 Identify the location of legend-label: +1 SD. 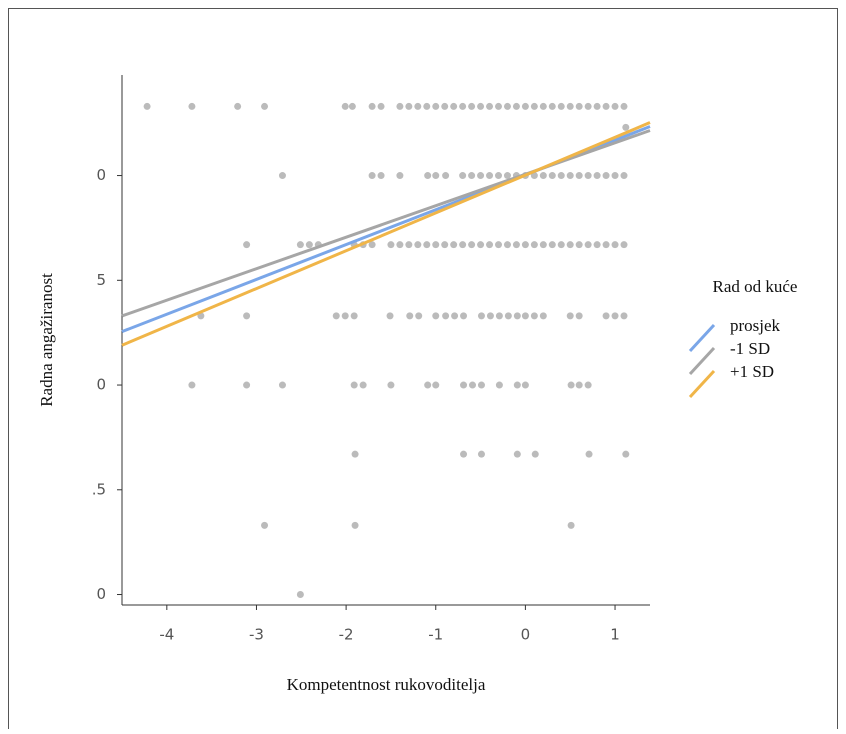
(752, 371).